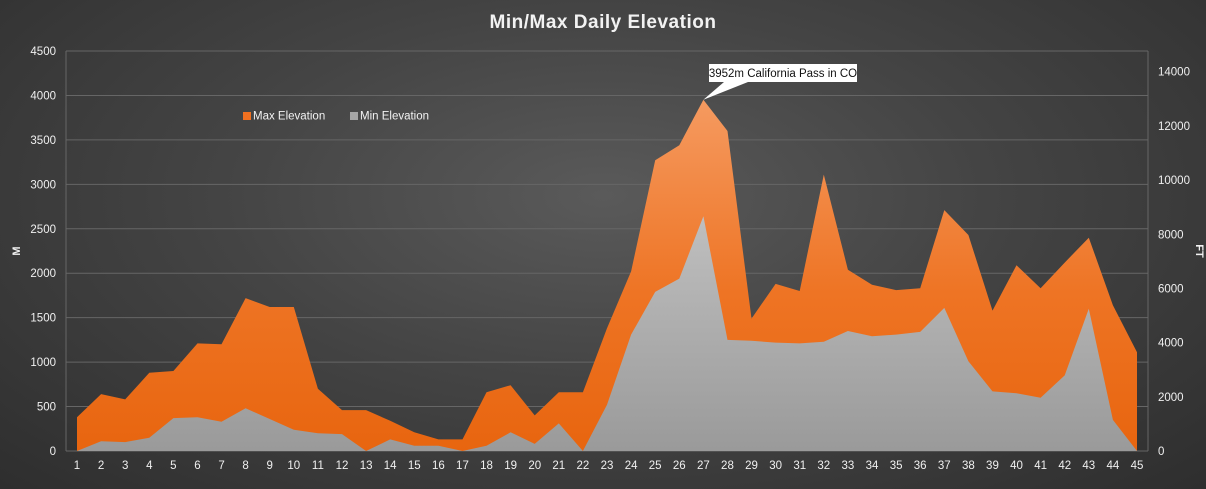 This screenshot has height=489, width=1206. What do you see at coordinates (727, 466) in the screenshot?
I see `x-tick-label: 28` at bounding box center [727, 466].